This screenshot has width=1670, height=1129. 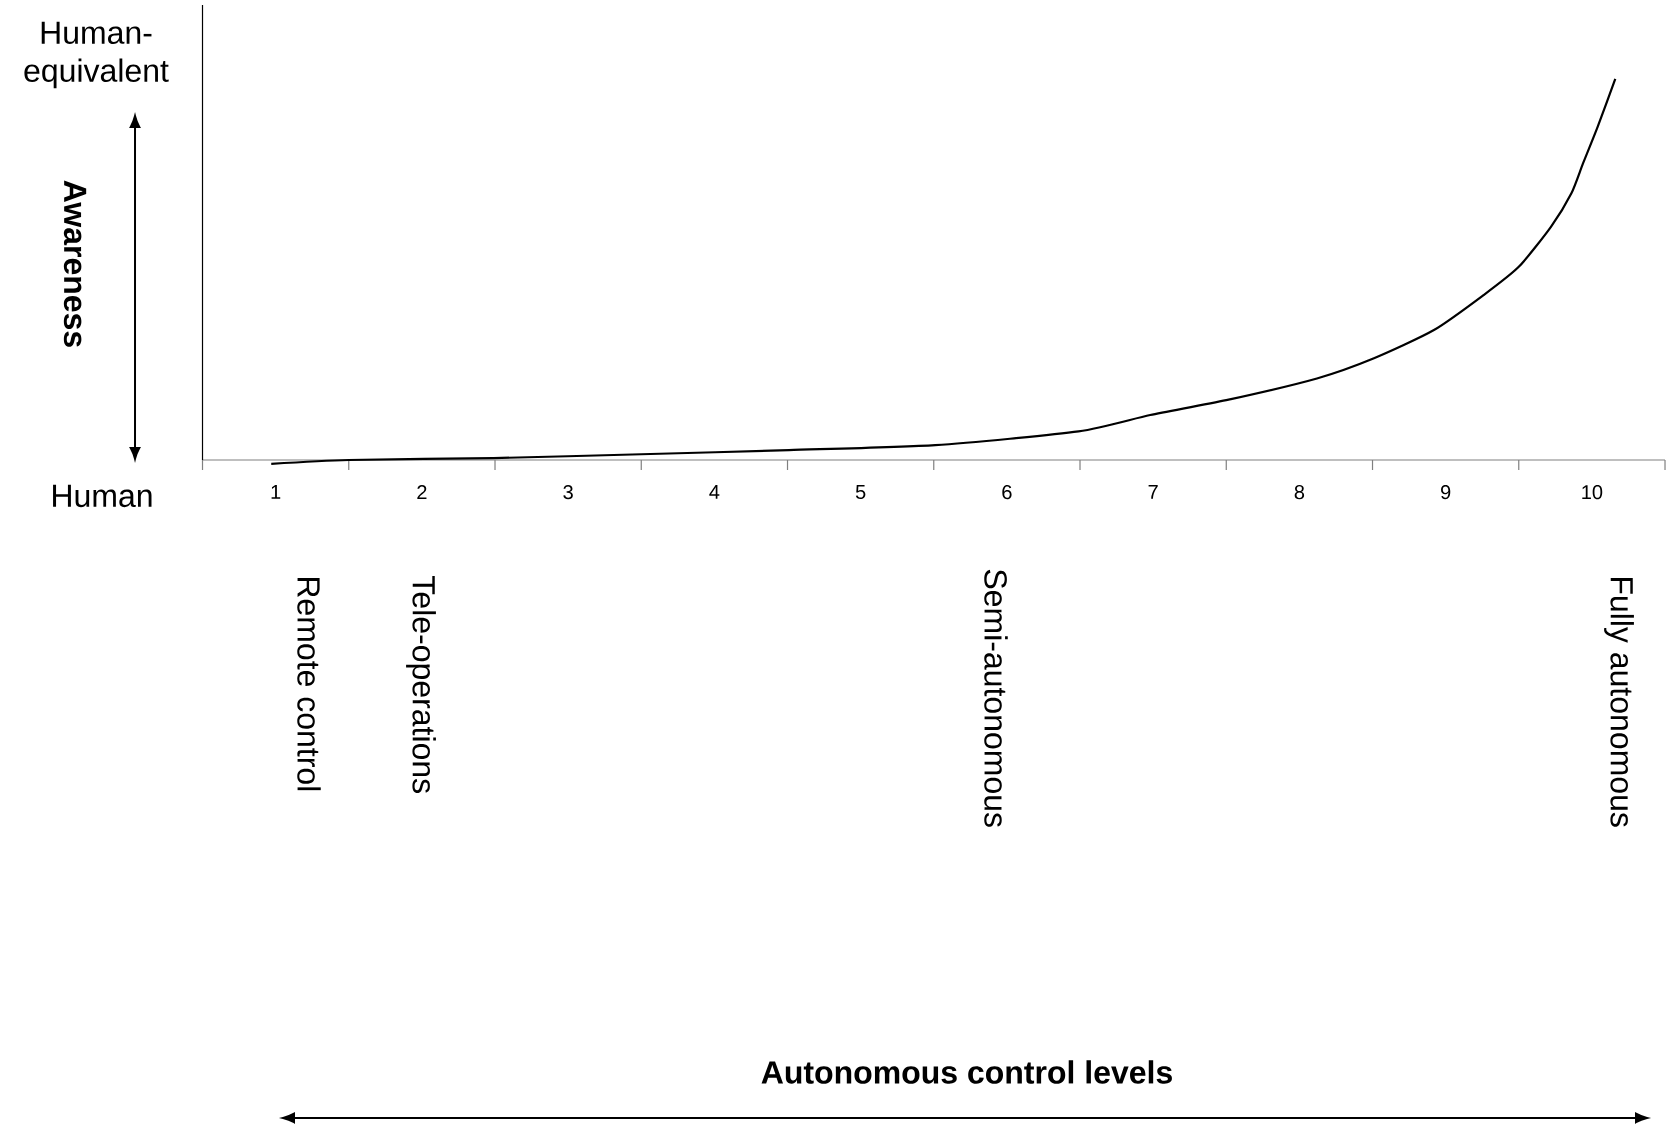 I want to click on text: Human, so click(x=102, y=496).